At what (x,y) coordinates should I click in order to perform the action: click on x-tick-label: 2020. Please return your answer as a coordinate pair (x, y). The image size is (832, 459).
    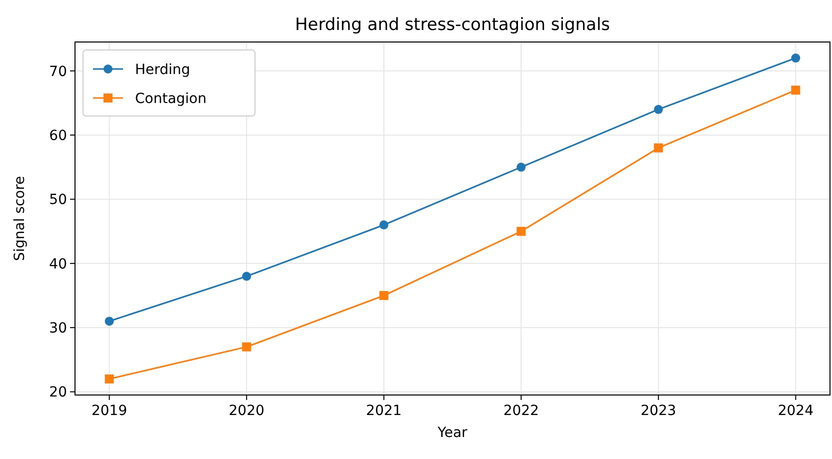
    Looking at the image, I should click on (246, 411).